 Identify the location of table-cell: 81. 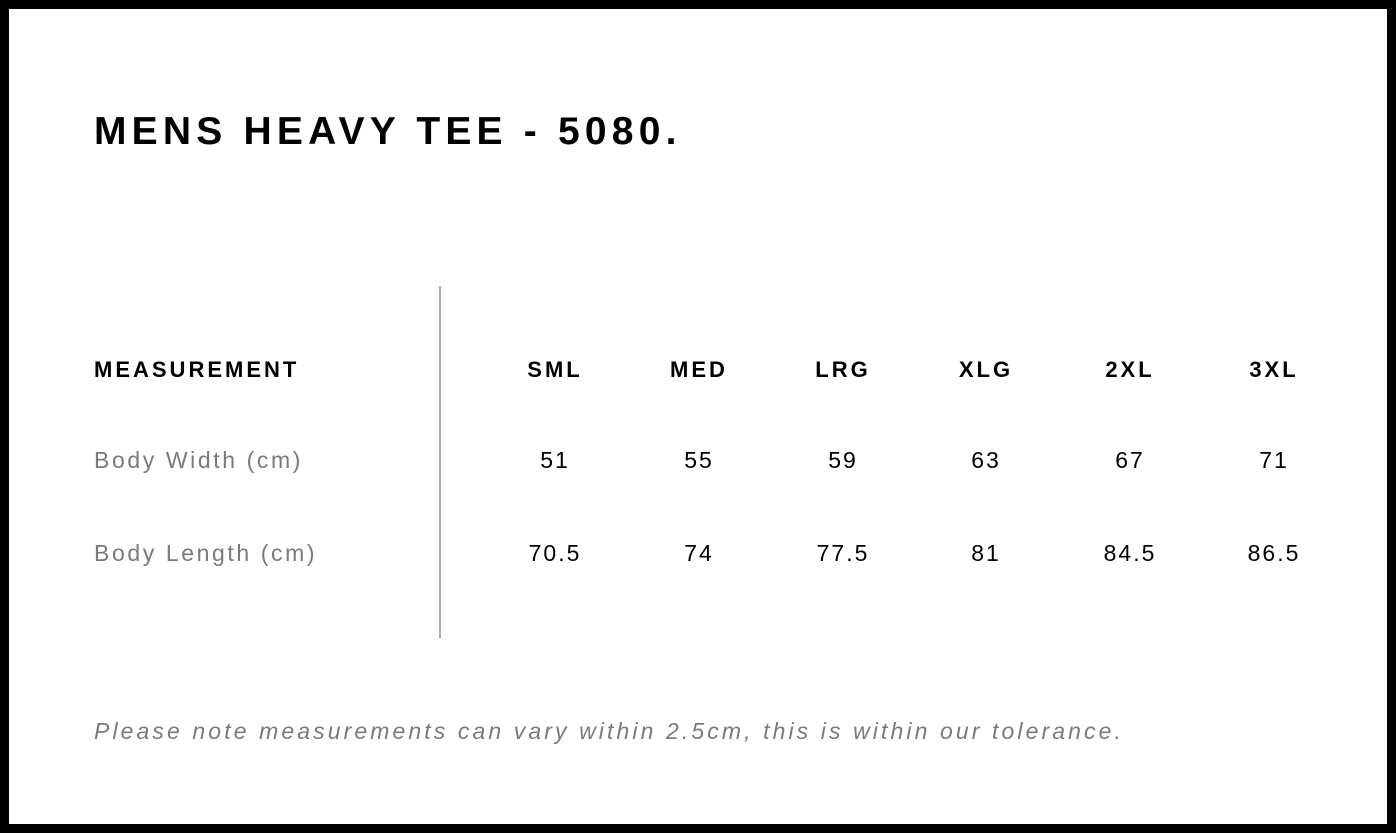
(986, 553).